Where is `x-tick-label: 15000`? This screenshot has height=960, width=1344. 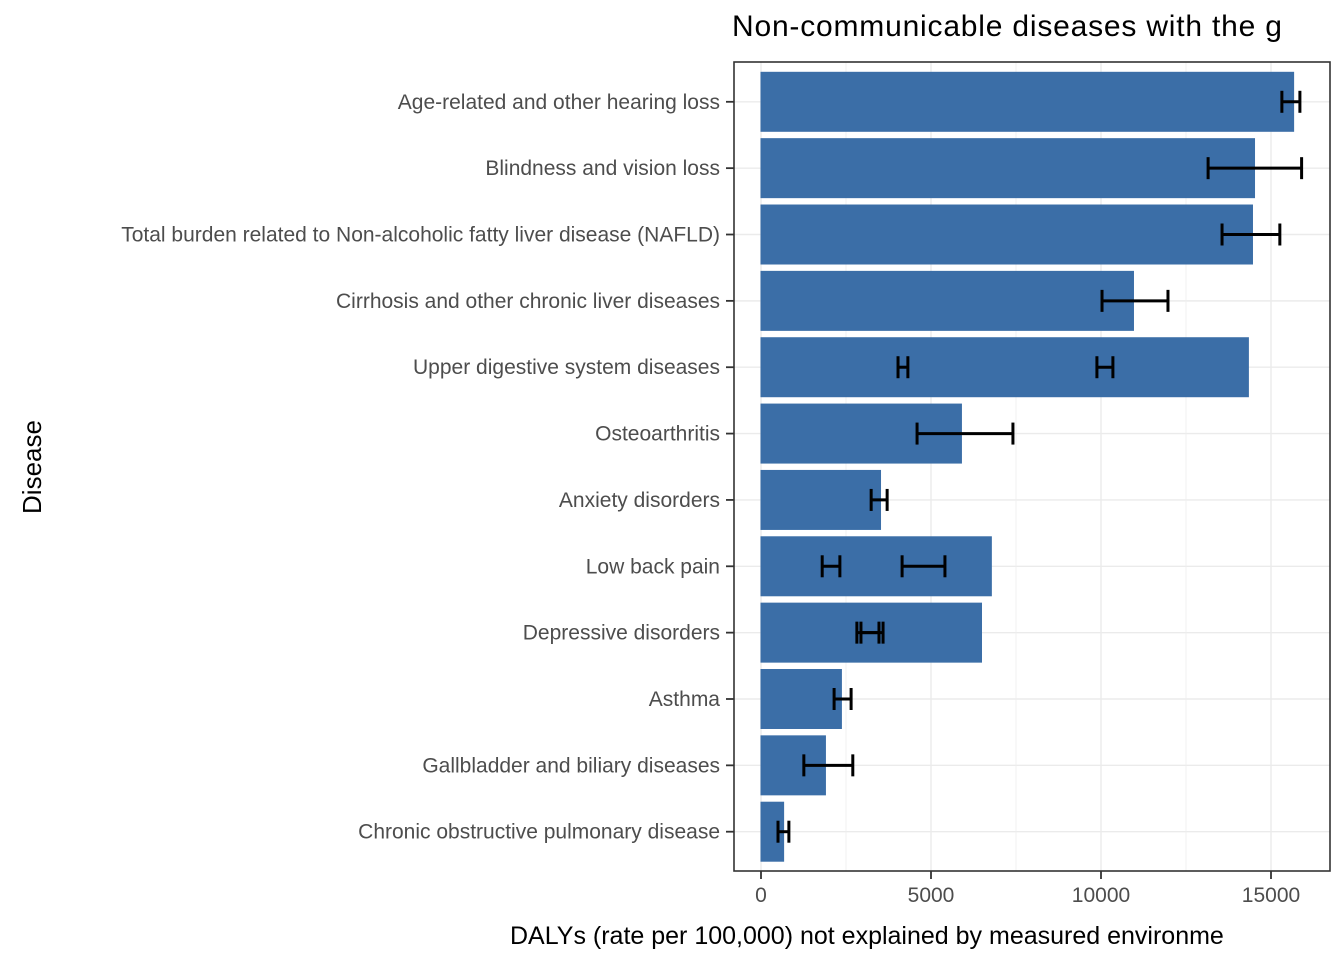
x-tick-label: 15000 is located at coordinates (1271, 895).